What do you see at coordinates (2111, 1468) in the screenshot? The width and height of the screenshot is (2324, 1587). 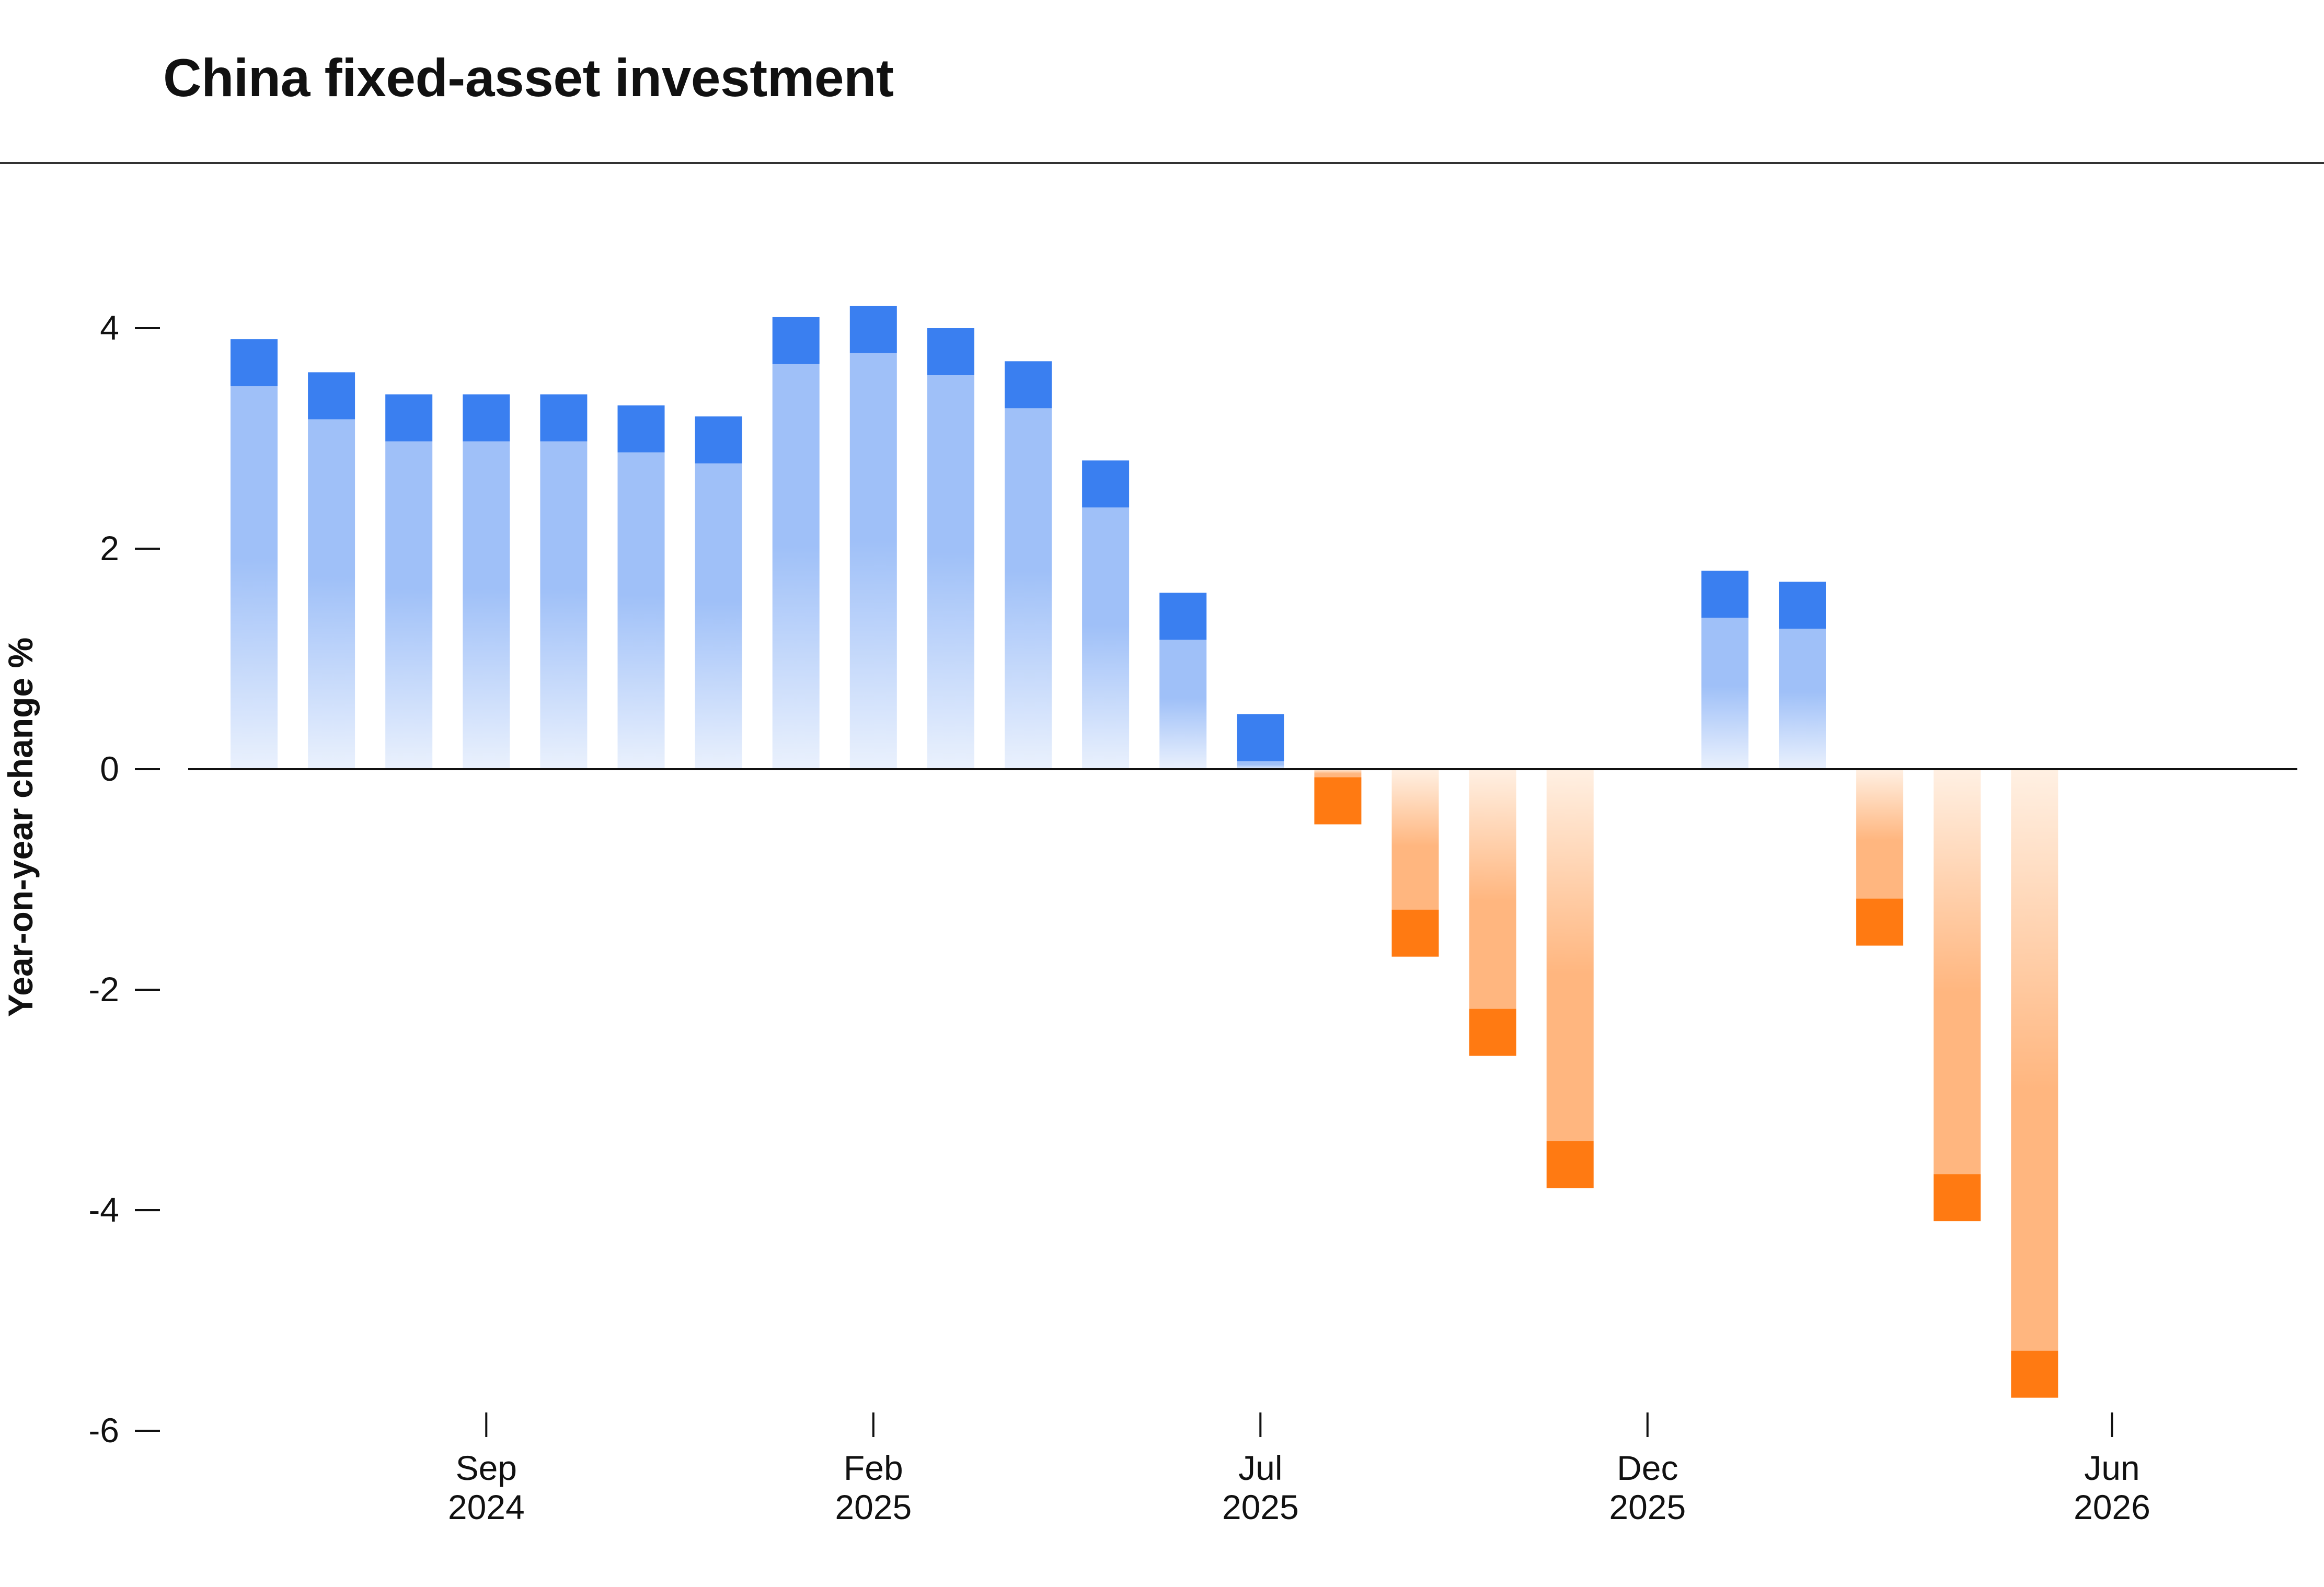 I see `x-tick-label-month: Jun` at bounding box center [2111, 1468].